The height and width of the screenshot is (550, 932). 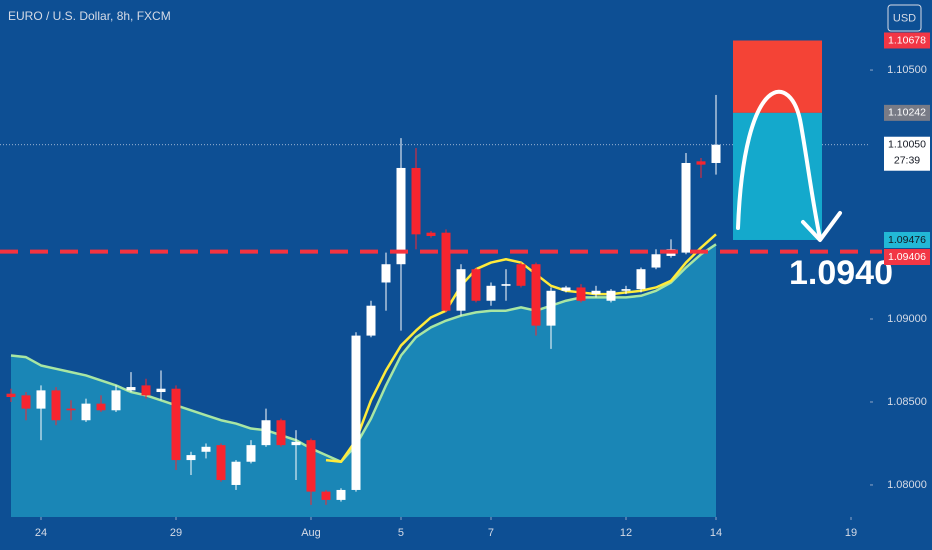 I want to click on target-zone, so click(x=777, y=176).